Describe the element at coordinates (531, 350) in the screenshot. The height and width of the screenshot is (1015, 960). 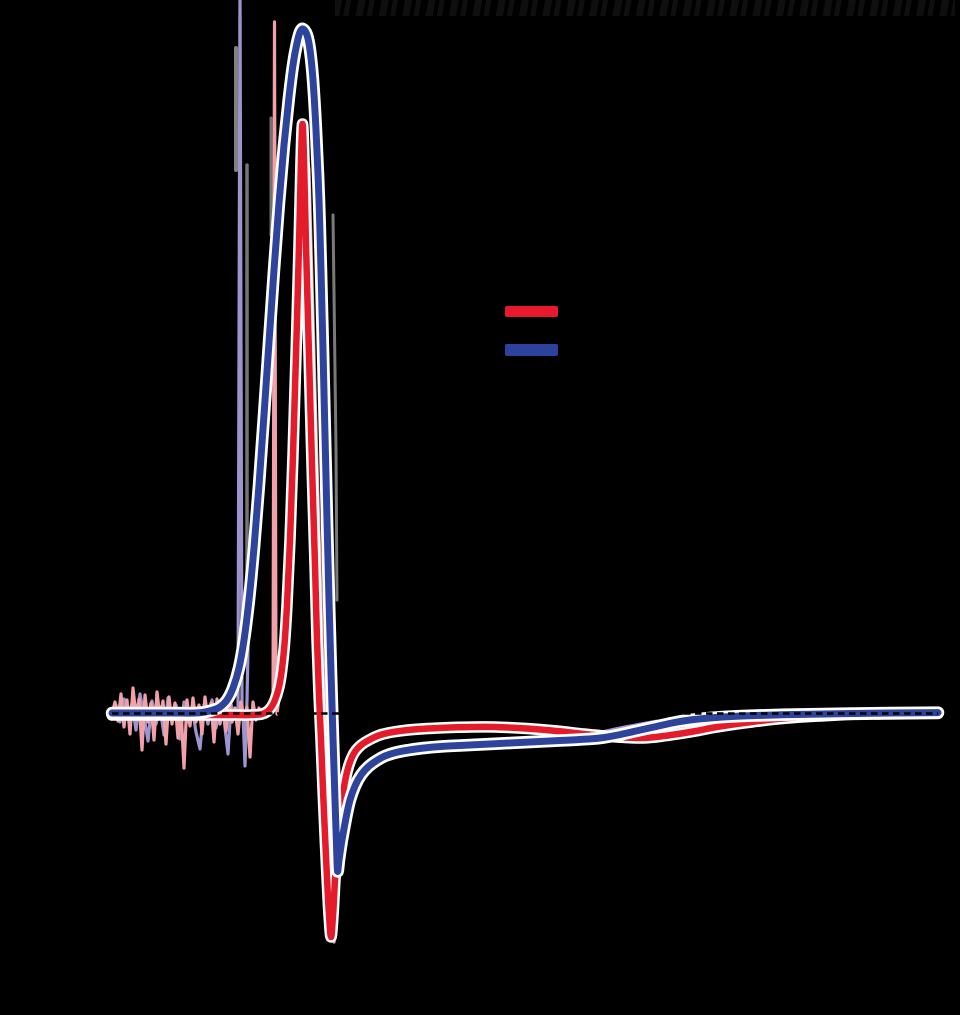
I see `legend-swatch-blue` at that location.